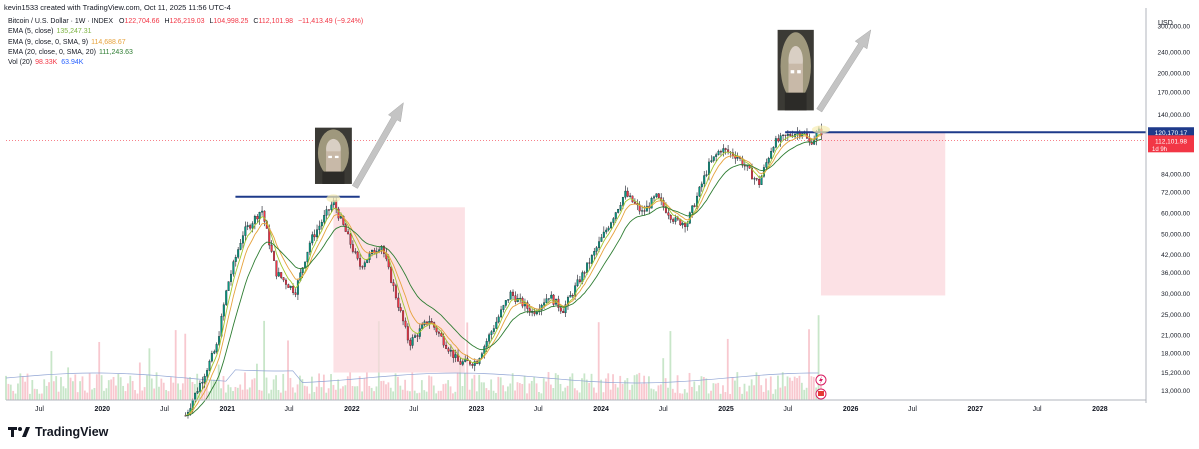 Image resolution: width=1199 pixels, height=449 pixels. What do you see at coordinates (185, 63) in the screenshot?
I see `volume-row: Vol (20) 98.33K 63.94K` at bounding box center [185, 63].